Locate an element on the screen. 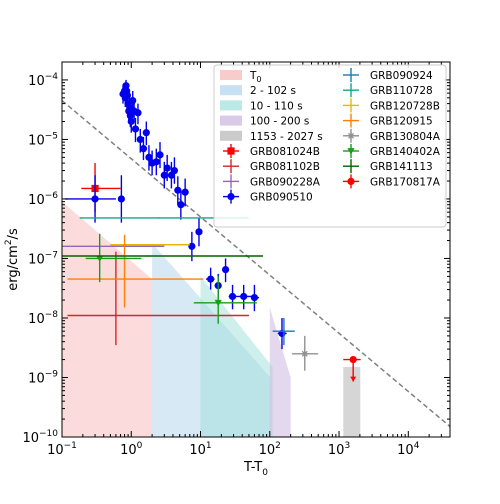 This screenshot has height=504, width=500. y-tick-label: 10⁻⁴ is located at coordinates (43, 80).